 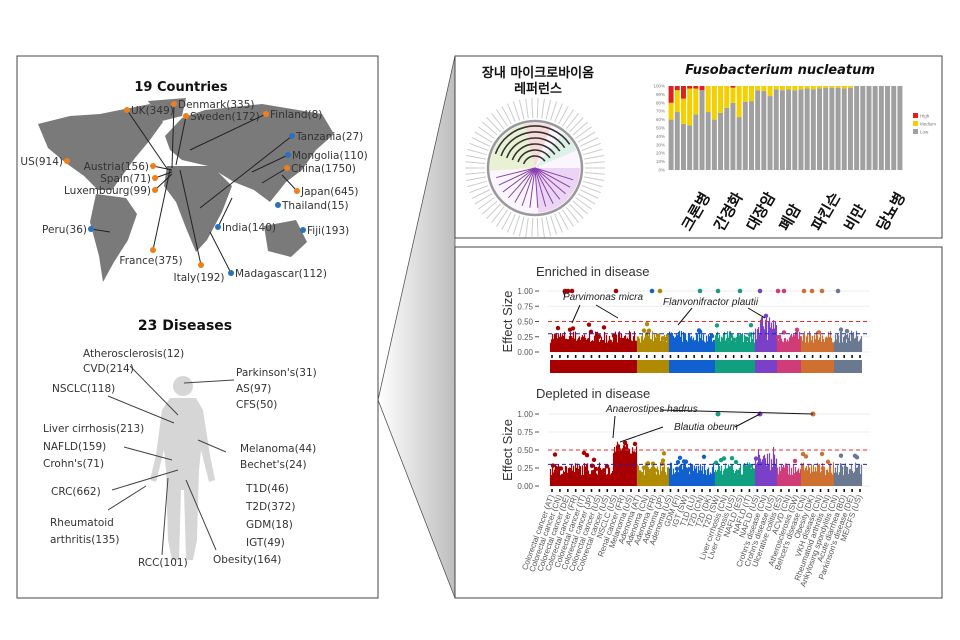 What do you see at coordinates (538, 73) in the screenshot?
I see `reference-title-line1: 장내 마이크로바이옴` at bounding box center [538, 73].